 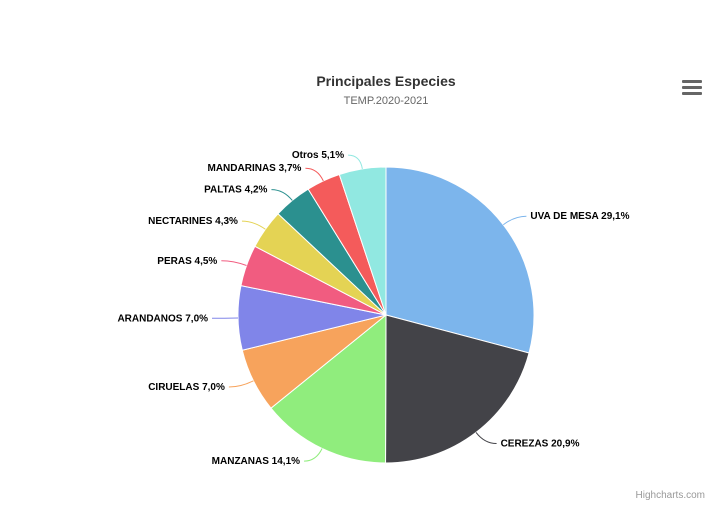 What do you see at coordinates (386, 81) in the screenshot?
I see `chart-title: Principales Especies` at bounding box center [386, 81].